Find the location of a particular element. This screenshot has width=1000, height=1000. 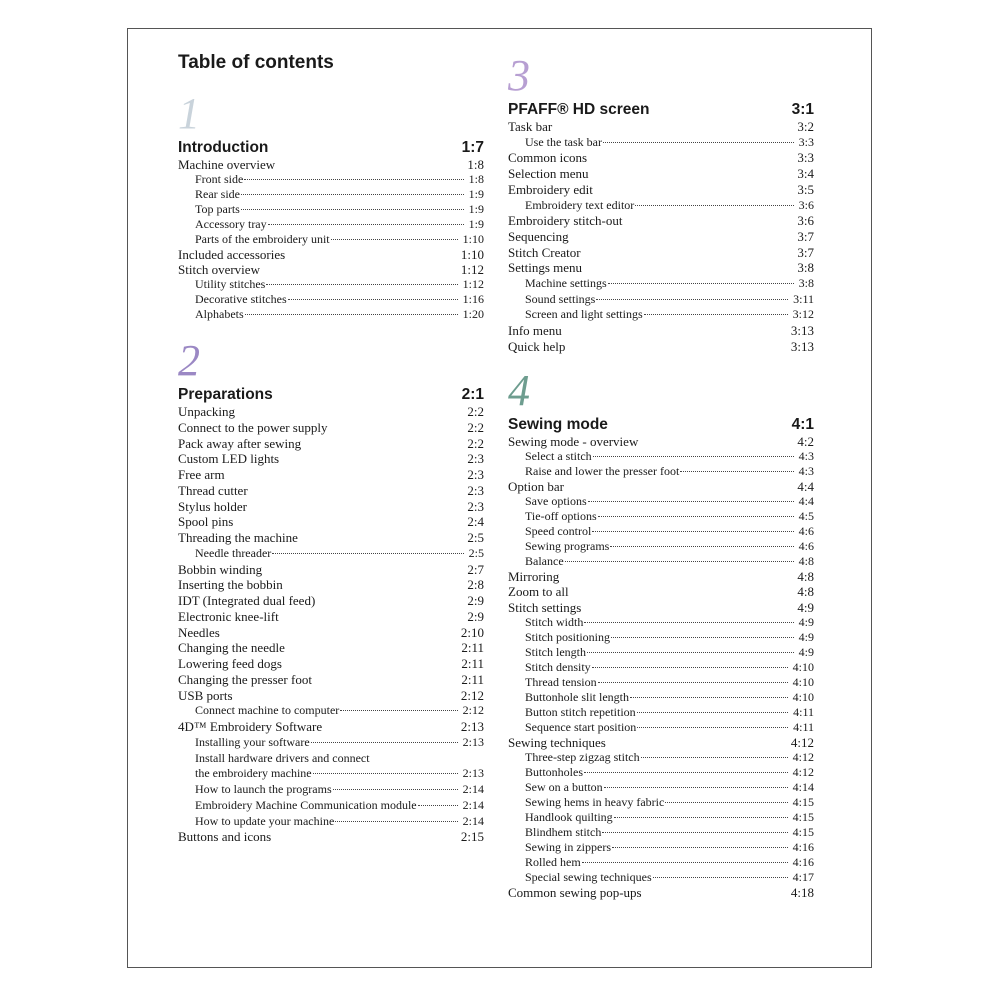

toc-subentry: Save options 4:4 is located at coordinates (661, 501).